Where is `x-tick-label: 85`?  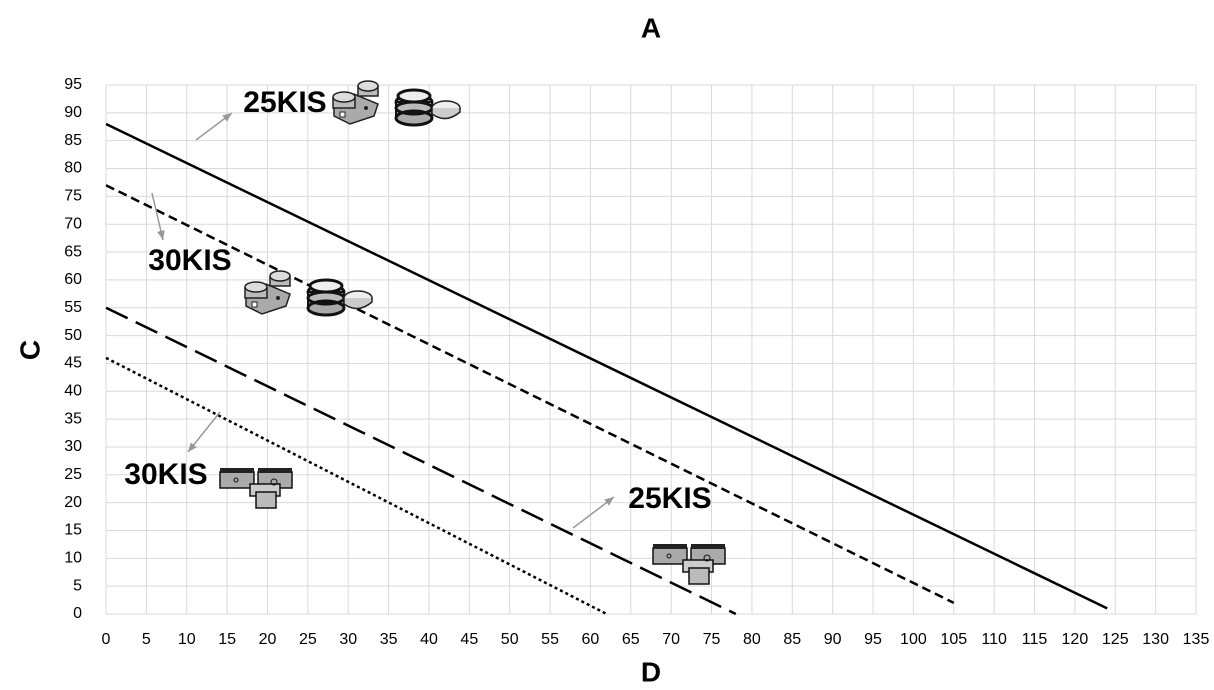 x-tick-label: 85 is located at coordinates (792, 639).